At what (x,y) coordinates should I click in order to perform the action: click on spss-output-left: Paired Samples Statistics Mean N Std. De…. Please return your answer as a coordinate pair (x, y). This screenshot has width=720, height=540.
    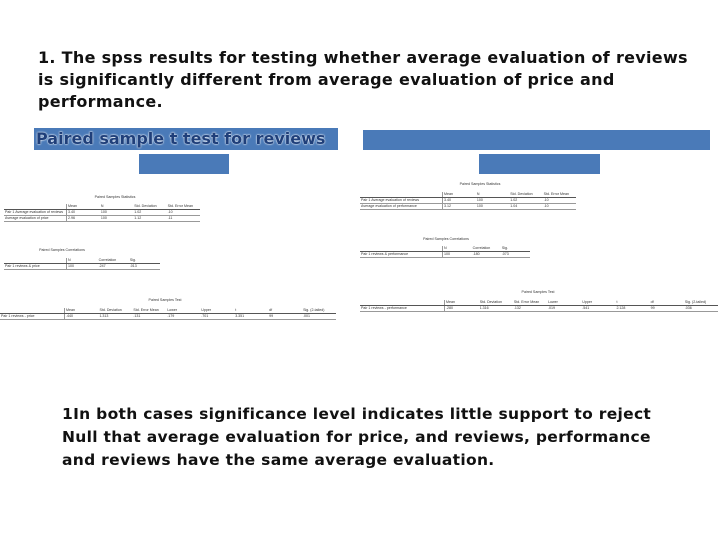
    Looking at the image, I should click on (169, 274).